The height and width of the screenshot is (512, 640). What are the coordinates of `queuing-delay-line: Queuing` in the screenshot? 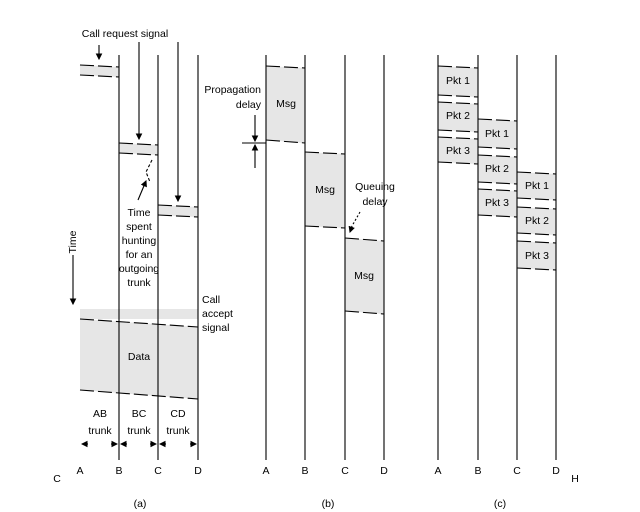 It's located at (375, 187).